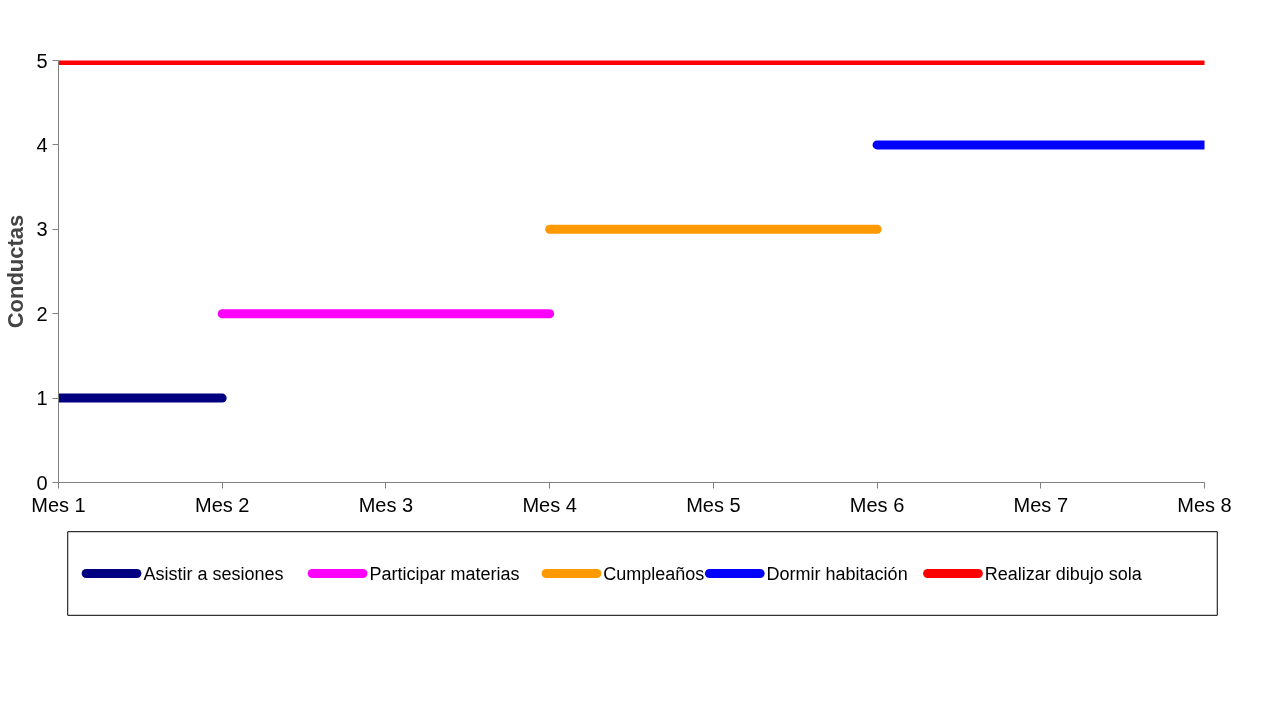 The image size is (1287, 725). What do you see at coordinates (1063, 573) in the screenshot?
I see `legend-label: Realizar dibujo sola` at bounding box center [1063, 573].